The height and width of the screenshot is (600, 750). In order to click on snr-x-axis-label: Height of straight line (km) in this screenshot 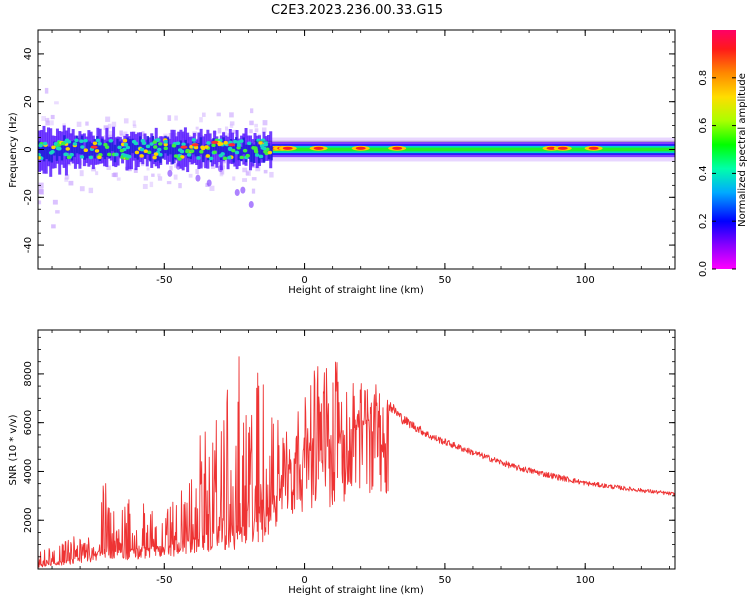, I will do `click(356, 590)`.